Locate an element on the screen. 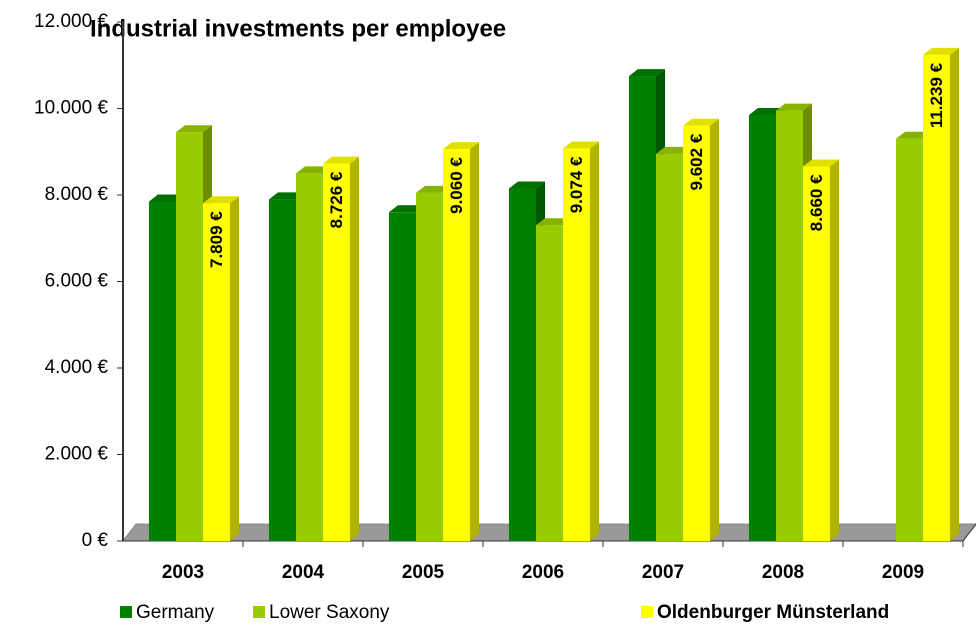  value-label: 11.239 € is located at coordinates (936, 95).